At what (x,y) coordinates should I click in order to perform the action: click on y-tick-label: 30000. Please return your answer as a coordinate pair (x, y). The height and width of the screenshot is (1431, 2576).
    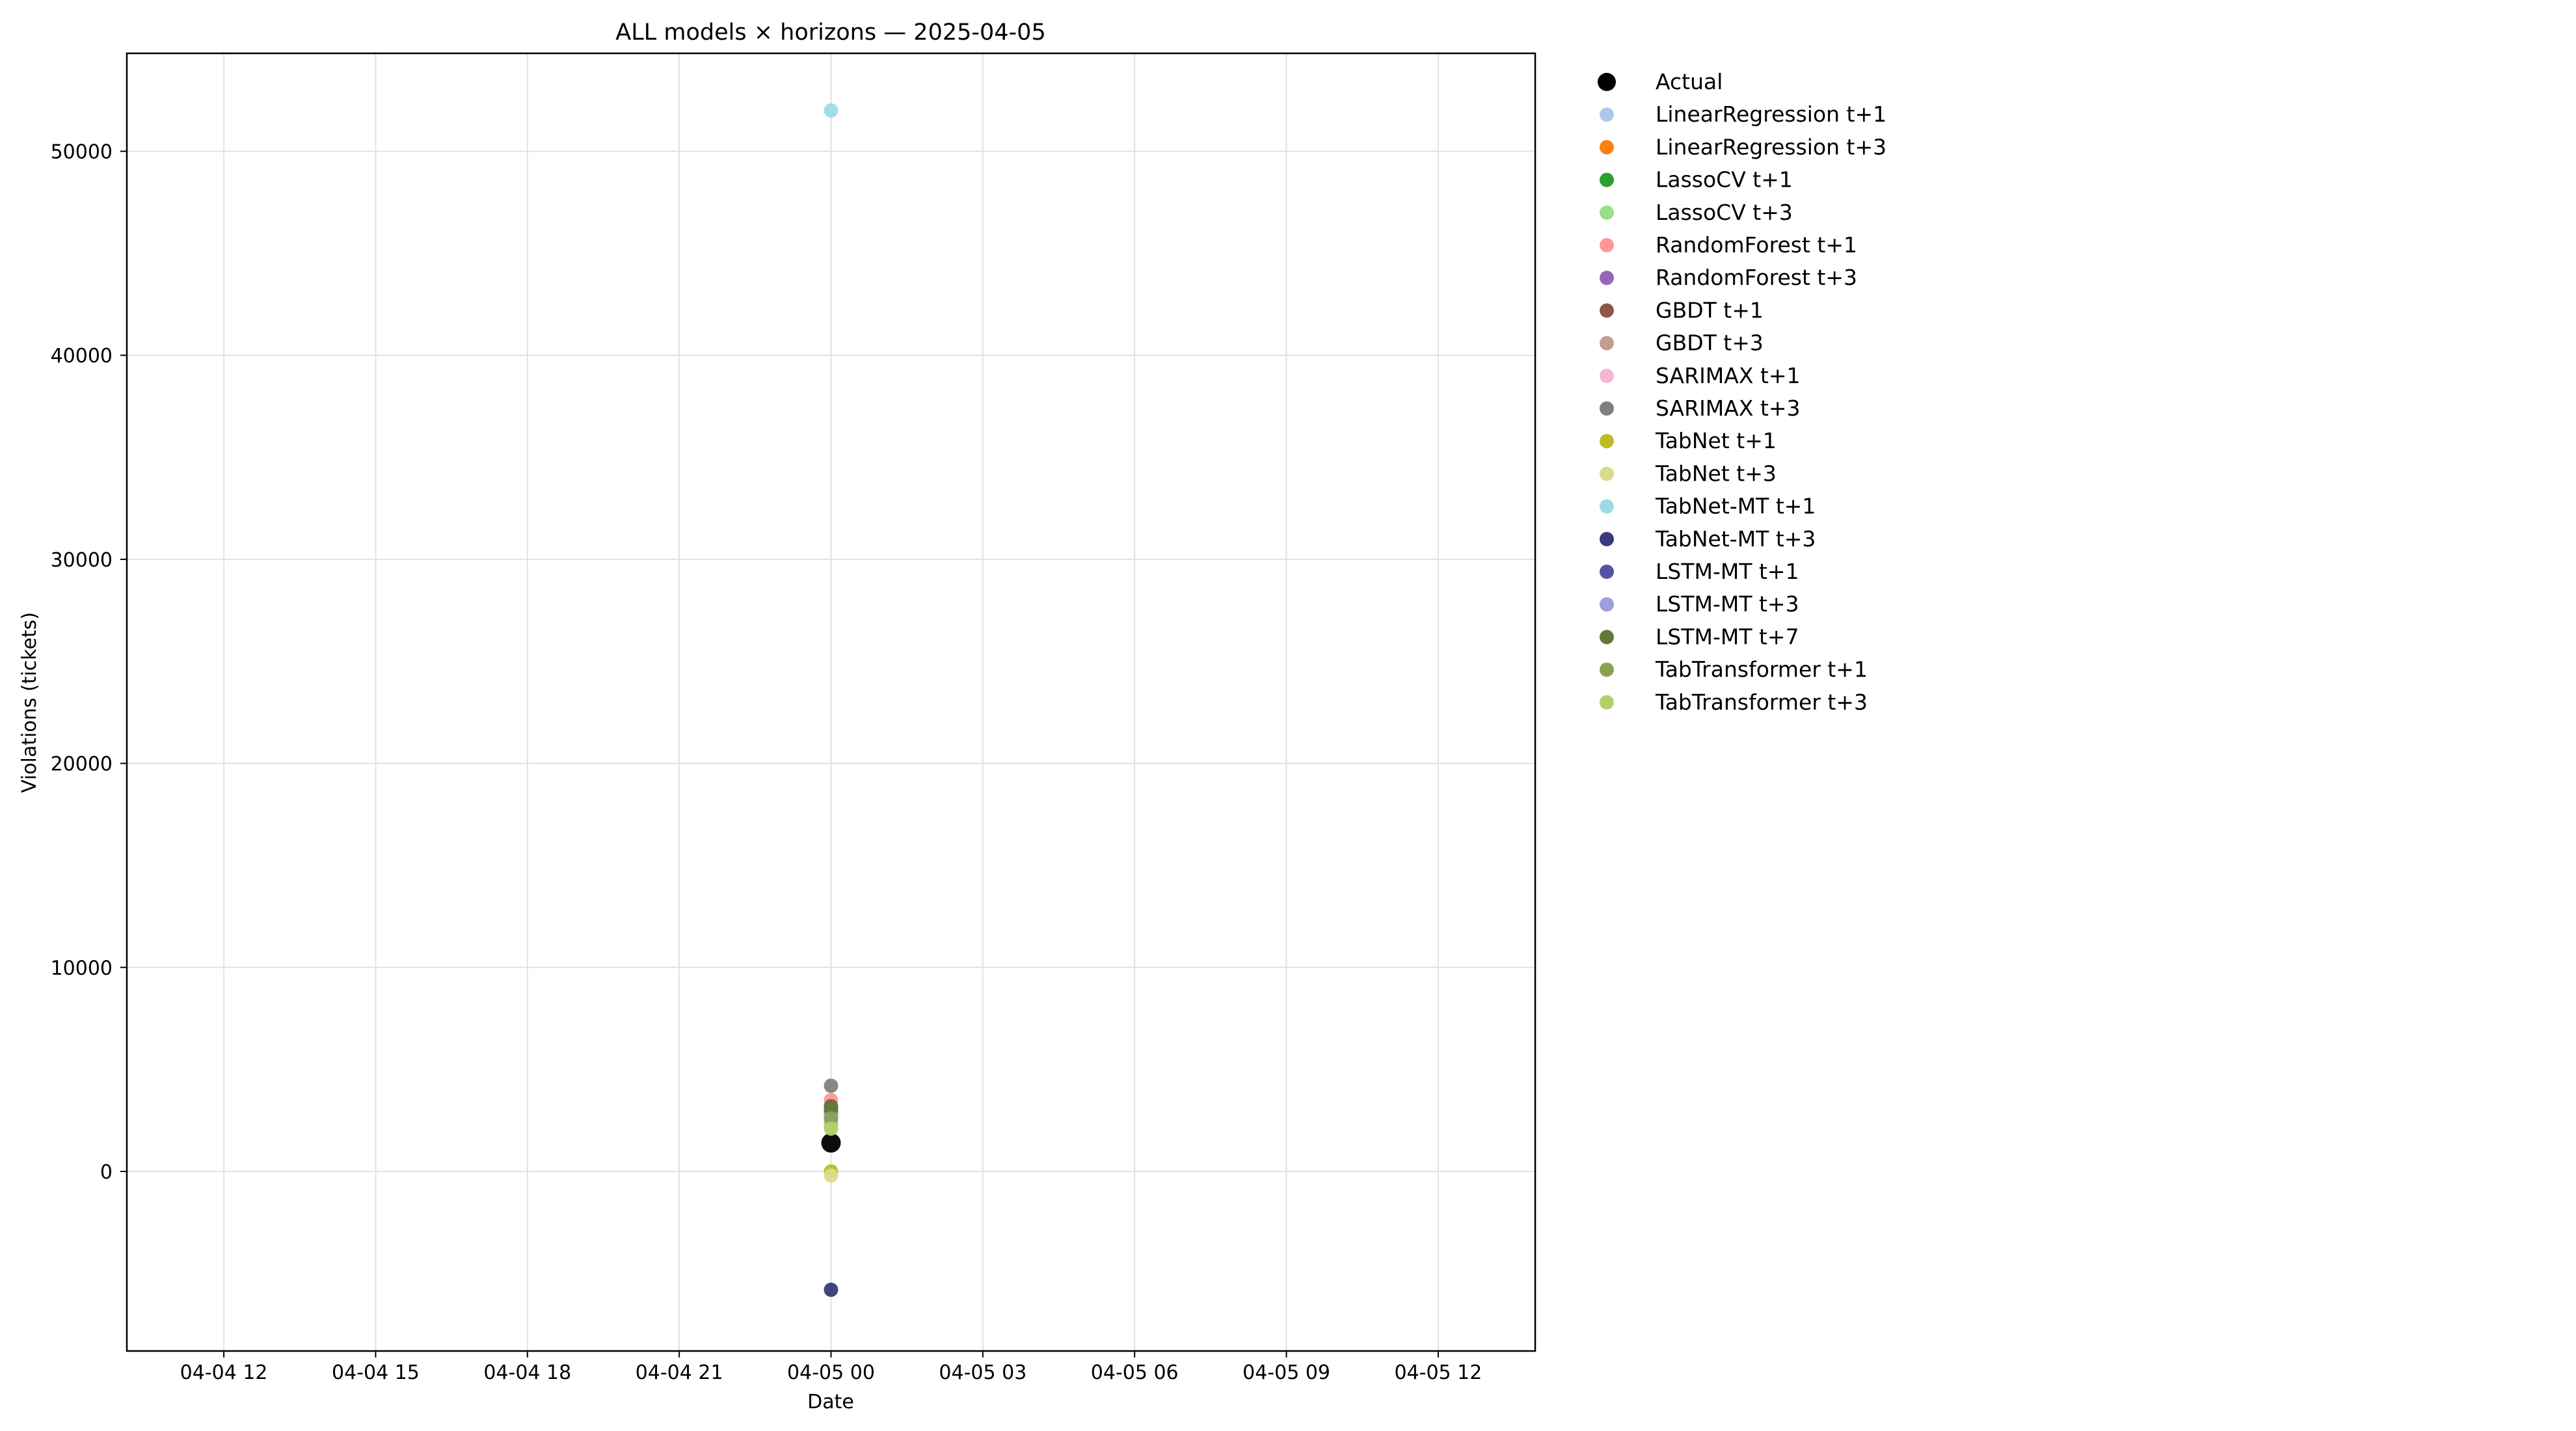
    Looking at the image, I should click on (82, 561).